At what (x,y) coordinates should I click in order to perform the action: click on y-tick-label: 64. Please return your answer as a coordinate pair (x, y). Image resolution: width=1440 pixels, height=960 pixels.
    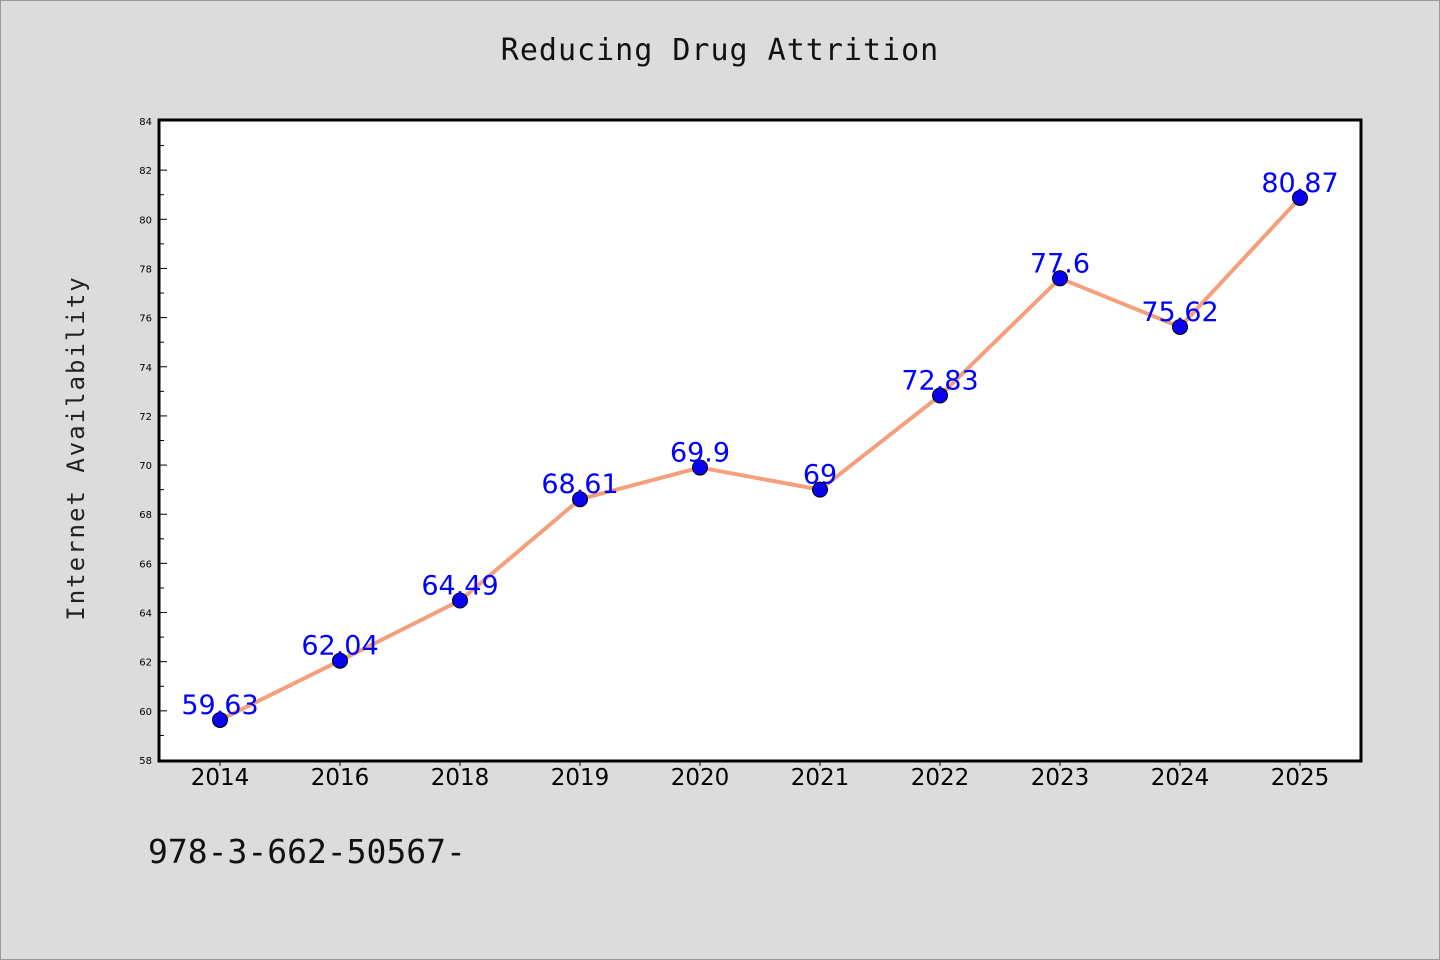
    Looking at the image, I should click on (145, 614).